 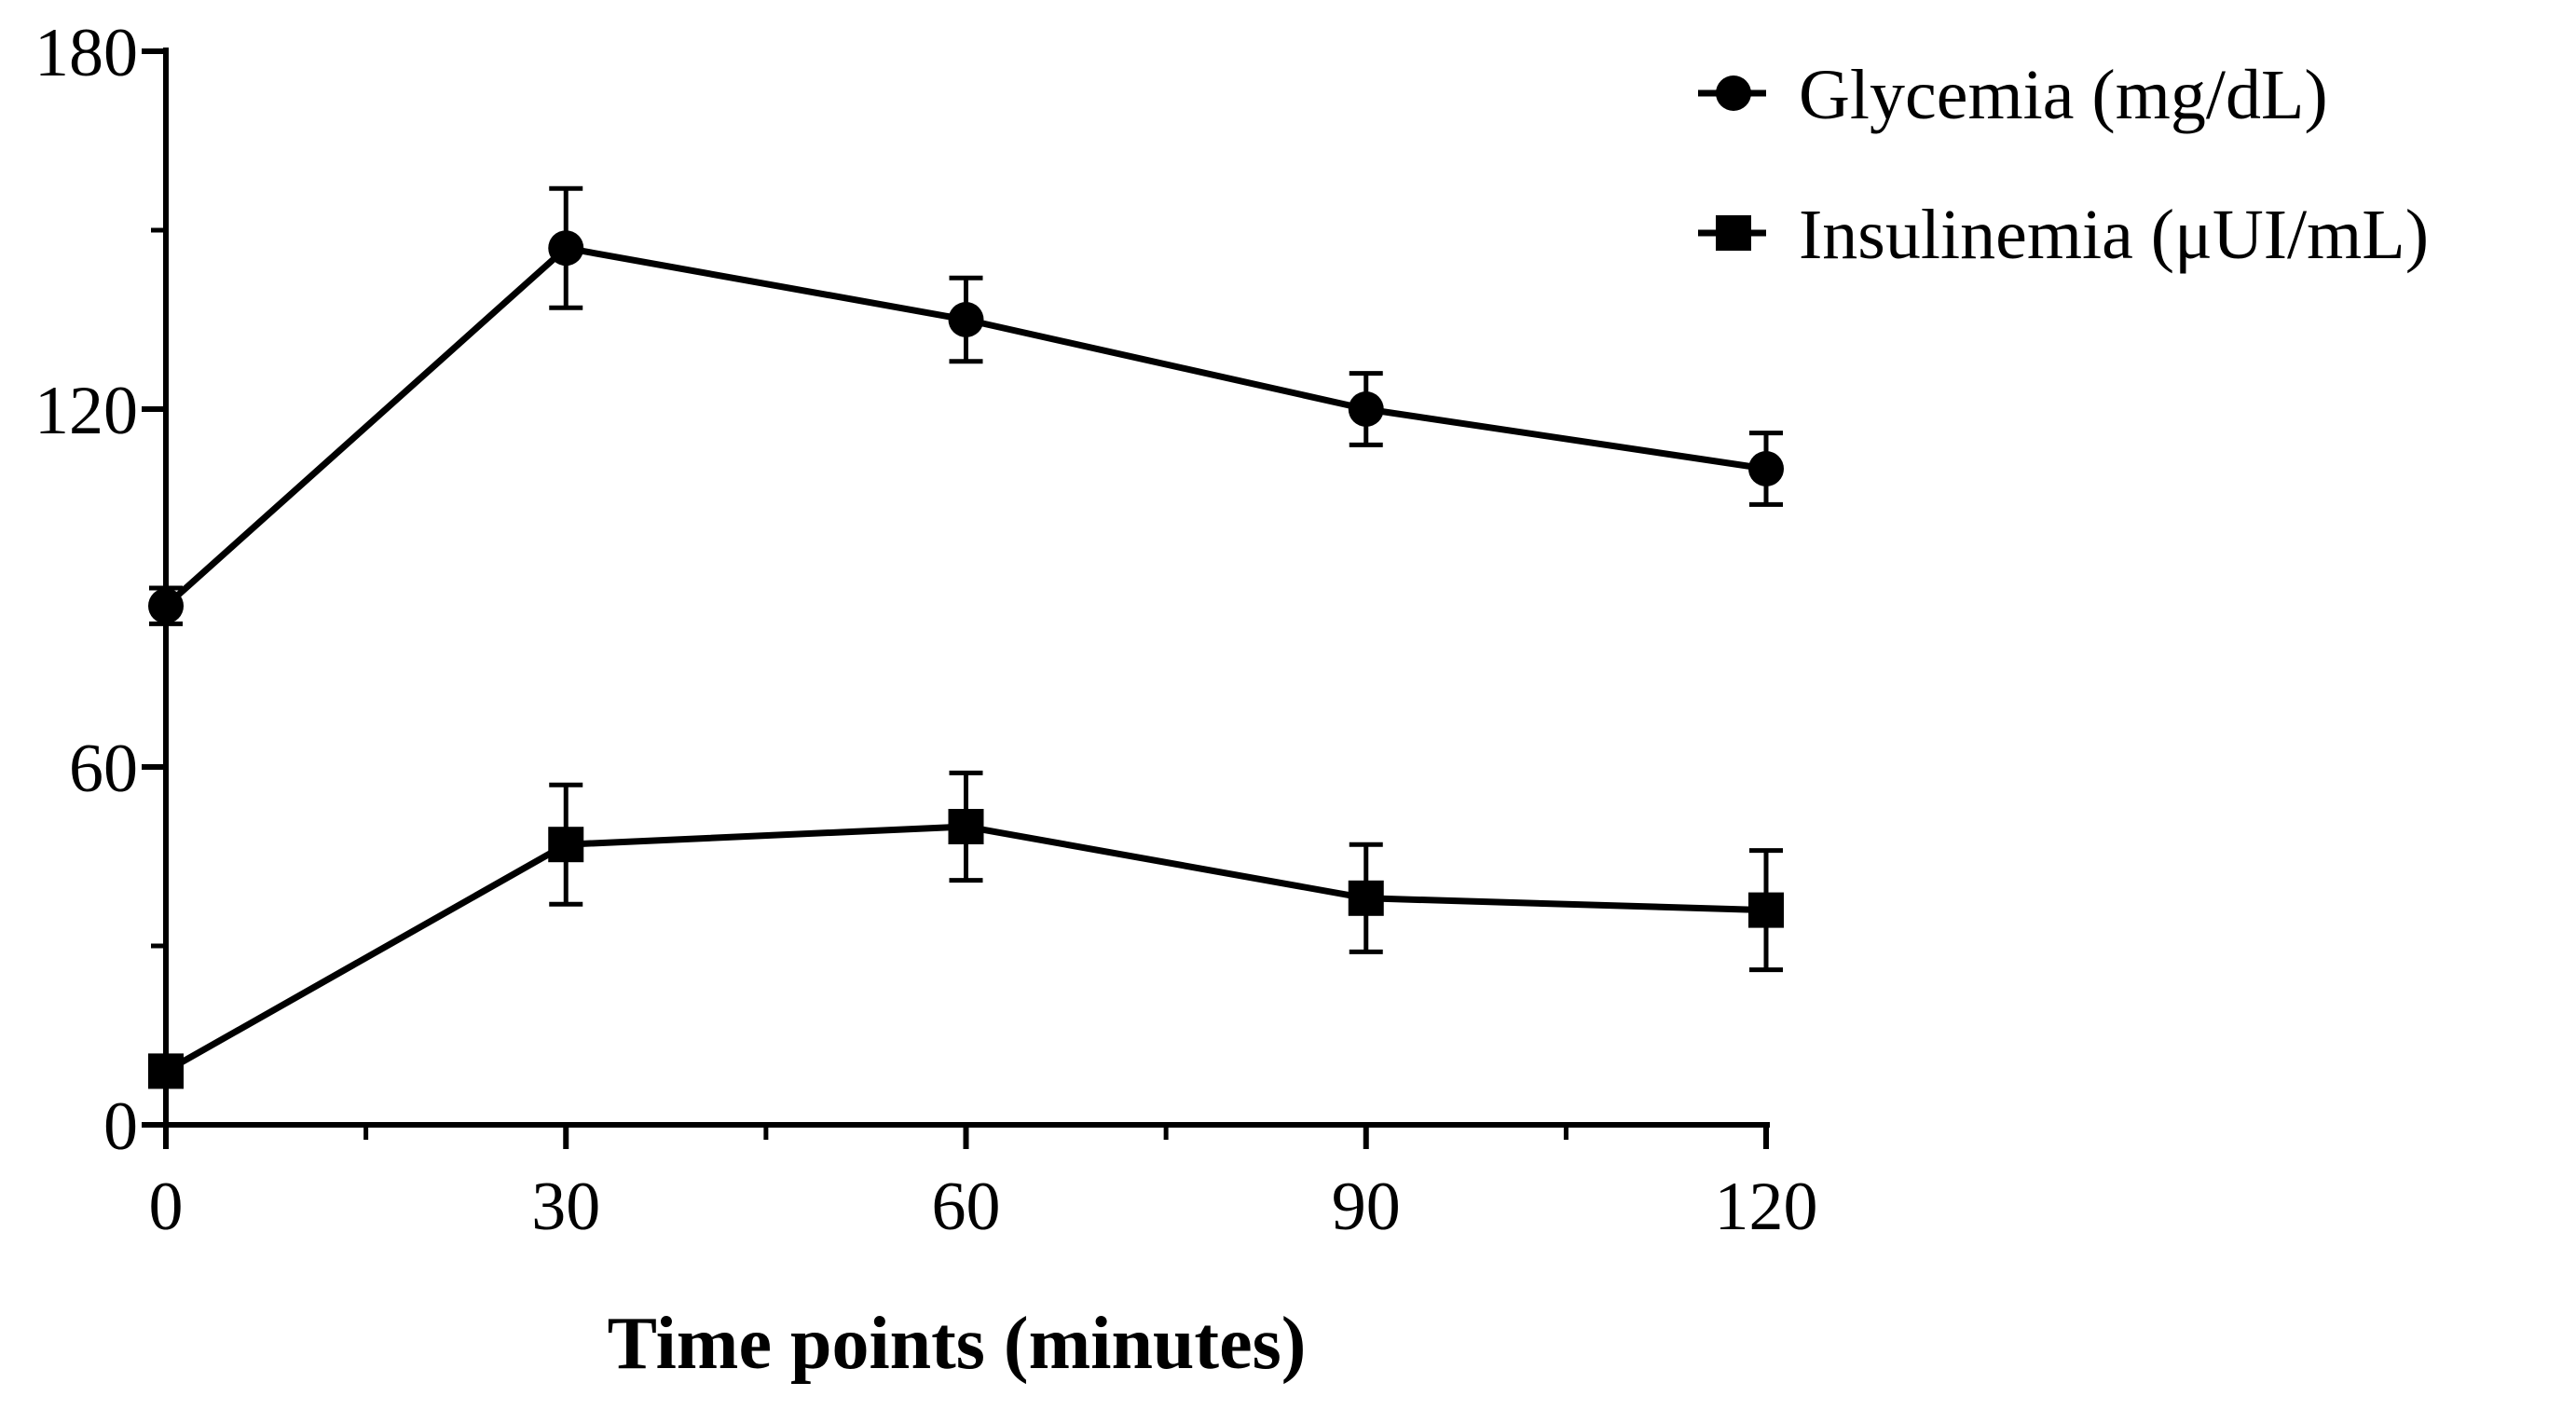 I want to click on legend-marker-square, so click(x=1733, y=233).